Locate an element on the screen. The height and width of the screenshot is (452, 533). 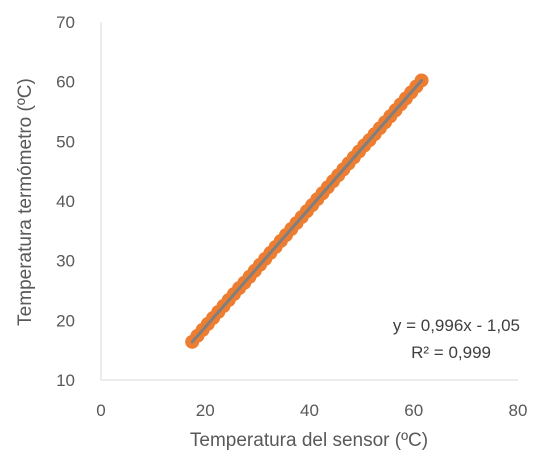
y-tick-label: 20 is located at coordinates (65, 320).